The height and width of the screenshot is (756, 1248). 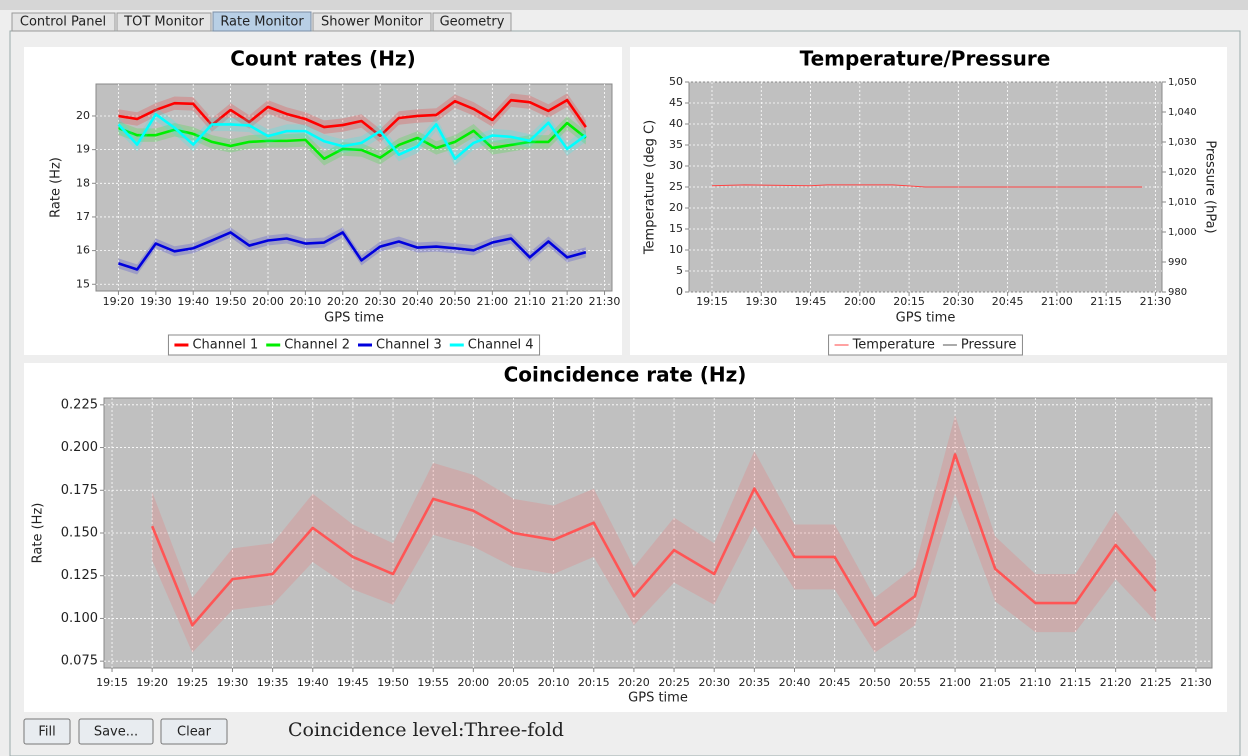 What do you see at coordinates (79, 575) in the screenshot?
I see `y-tick-label: 0.125` at bounding box center [79, 575].